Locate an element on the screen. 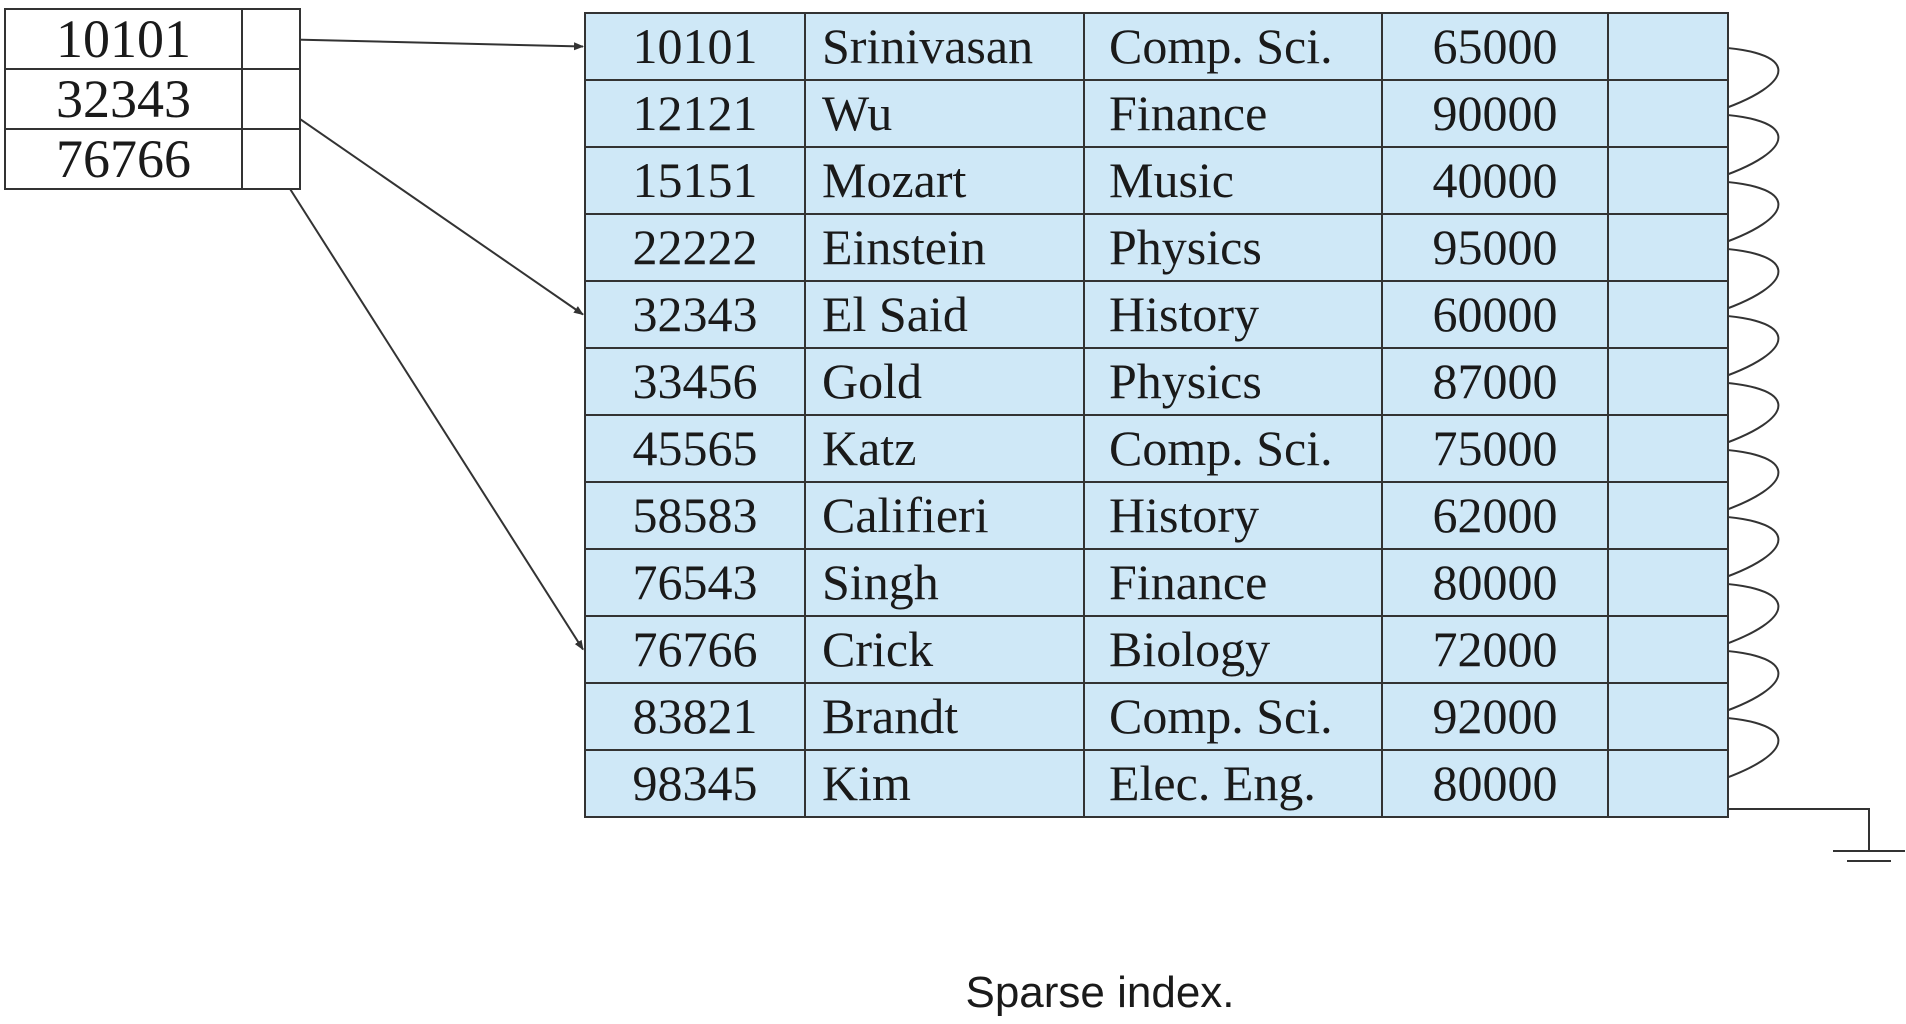 The width and height of the screenshot is (1906, 1024). record-row: 32343 El Said History 60000 is located at coordinates (1156, 314).